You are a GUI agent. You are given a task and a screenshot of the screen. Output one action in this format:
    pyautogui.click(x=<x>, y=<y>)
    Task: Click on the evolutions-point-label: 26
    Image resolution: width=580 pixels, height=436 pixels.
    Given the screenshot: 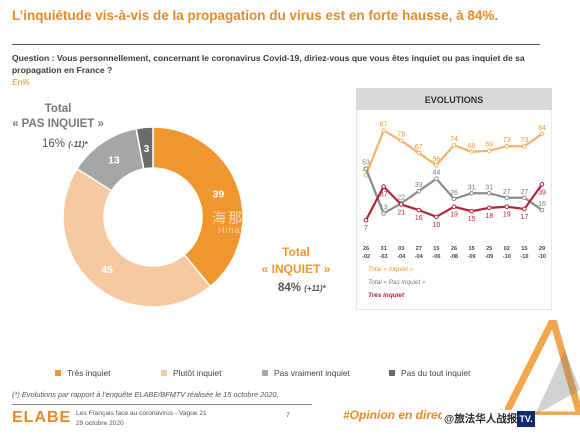 What is the action you would take?
    pyautogui.click(x=454, y=193)
    